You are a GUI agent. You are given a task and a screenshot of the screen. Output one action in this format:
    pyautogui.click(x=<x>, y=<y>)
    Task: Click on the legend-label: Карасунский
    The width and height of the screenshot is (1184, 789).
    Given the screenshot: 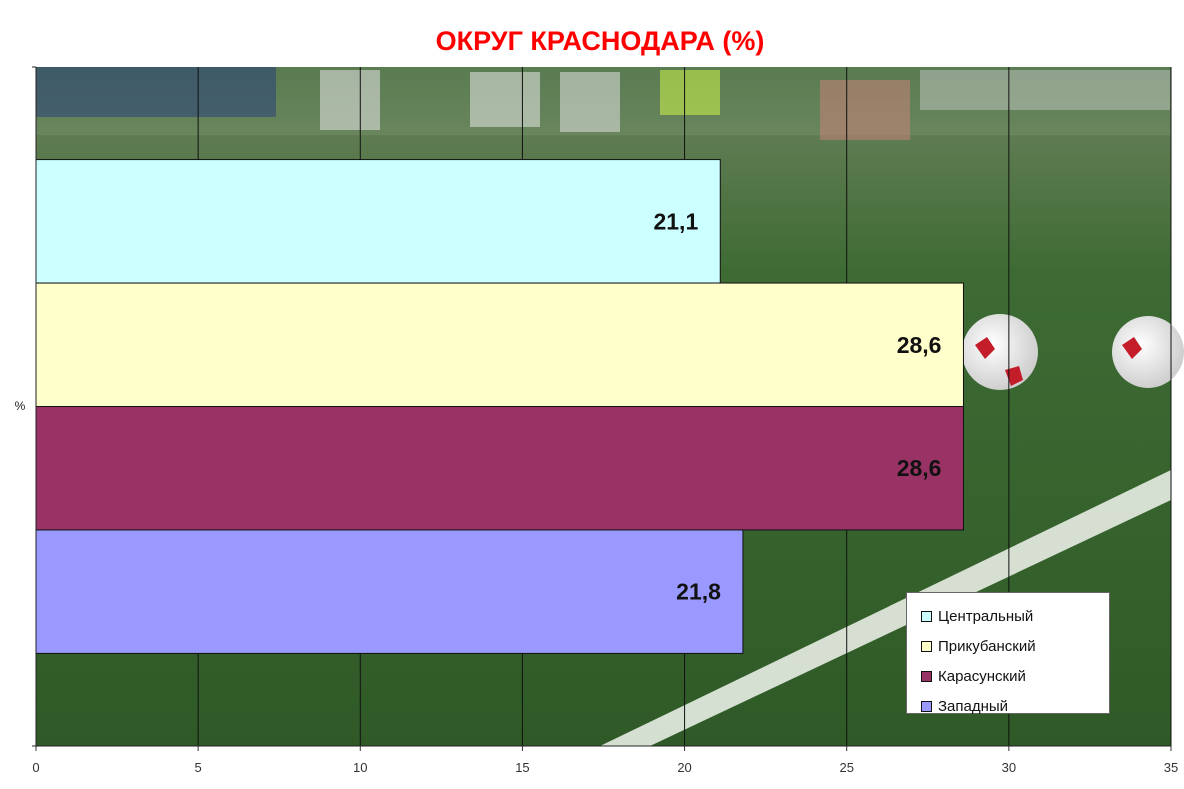 What is the action you would take?
    pyautogui.click(x=982, y=676)
    